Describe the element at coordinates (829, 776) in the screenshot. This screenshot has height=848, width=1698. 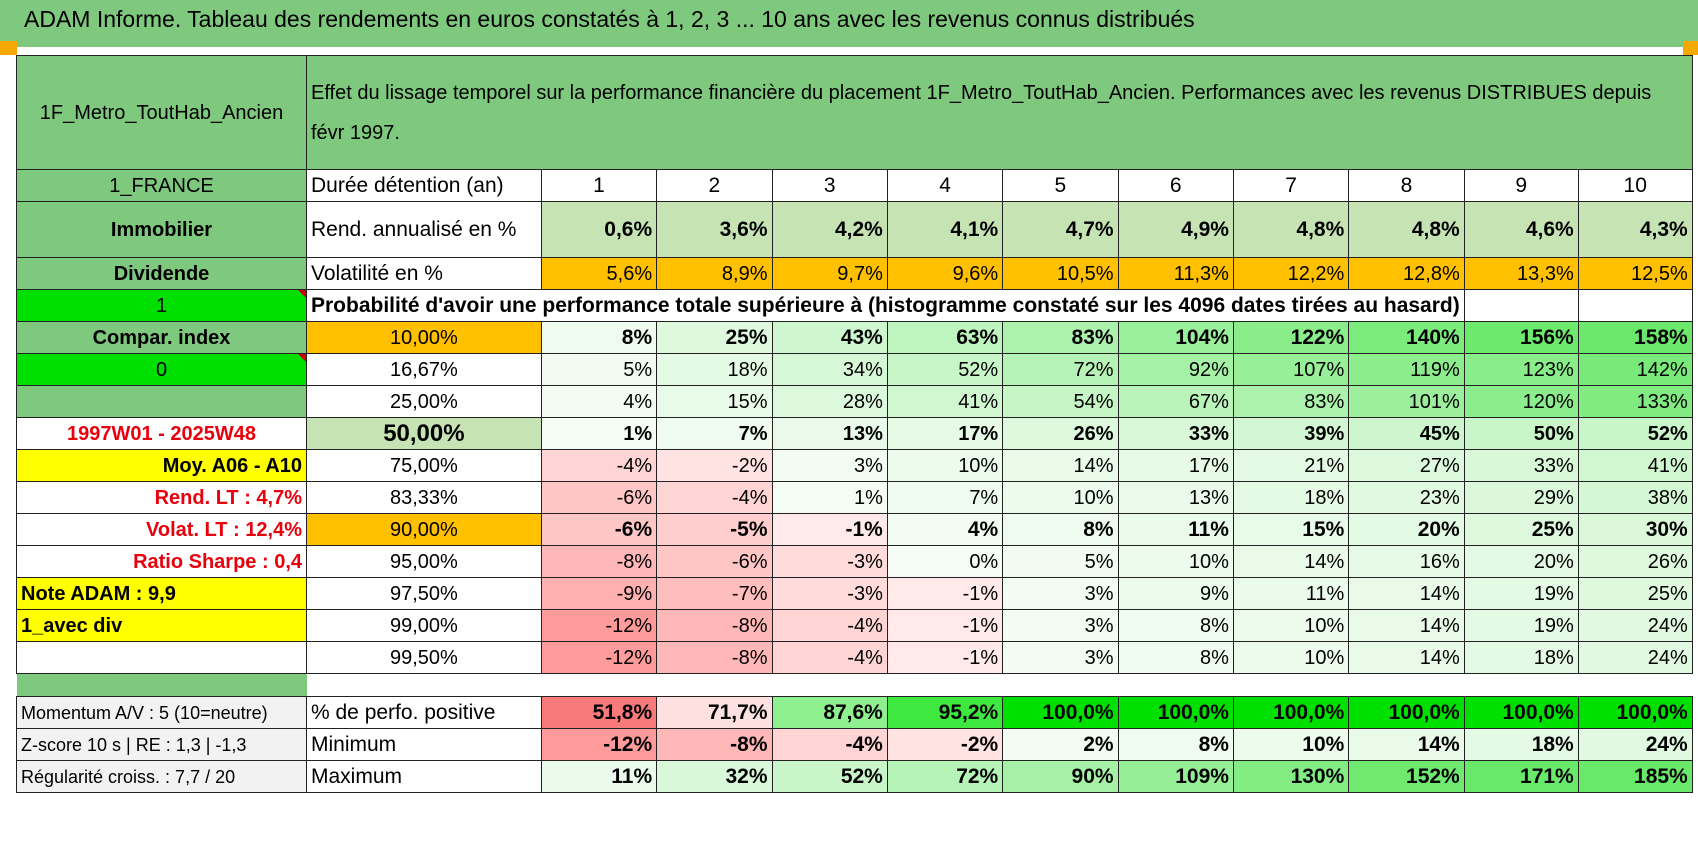
I see `stat-value: 52%` at that location.